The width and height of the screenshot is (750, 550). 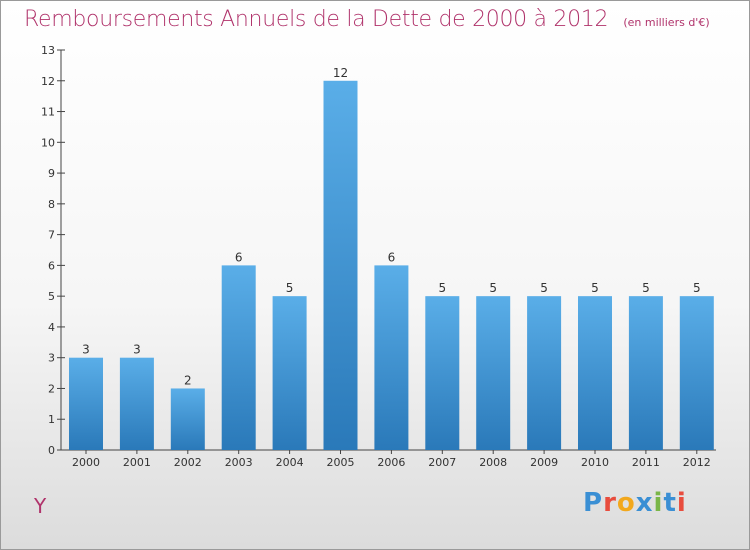 I want to click on x-tick-label: 2000, so click(x=86, y=462).